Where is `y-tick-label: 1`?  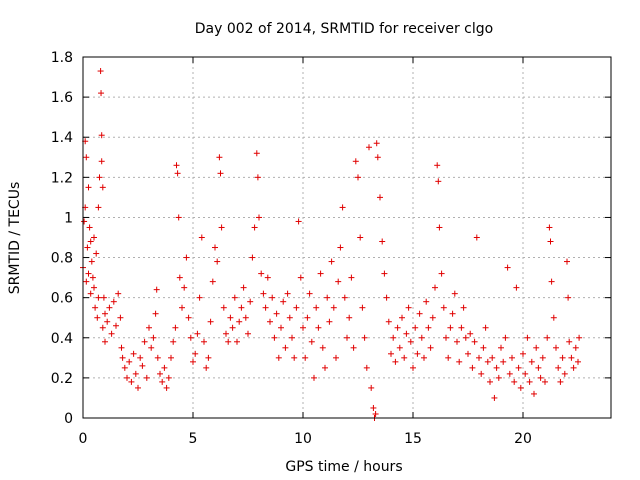 y-tick-label: 1 is located at coordinates (68, 218).